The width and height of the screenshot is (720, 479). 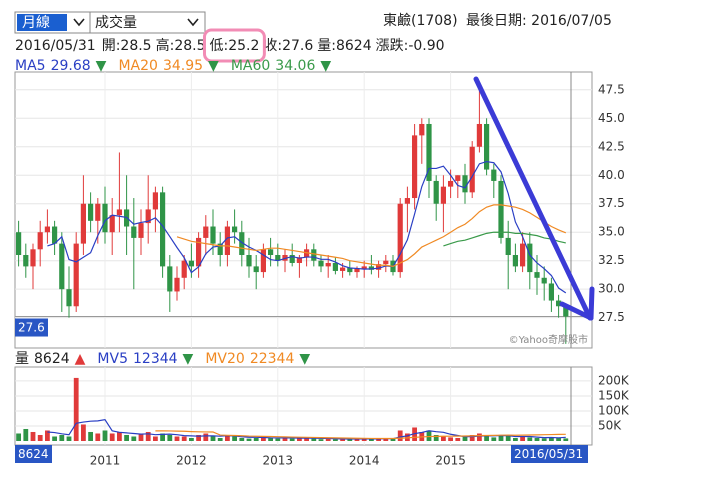 What do you see at coordinates (36, 23) in the screenshot?
I see `period-label: 月線` at bounding box center [36, 23].